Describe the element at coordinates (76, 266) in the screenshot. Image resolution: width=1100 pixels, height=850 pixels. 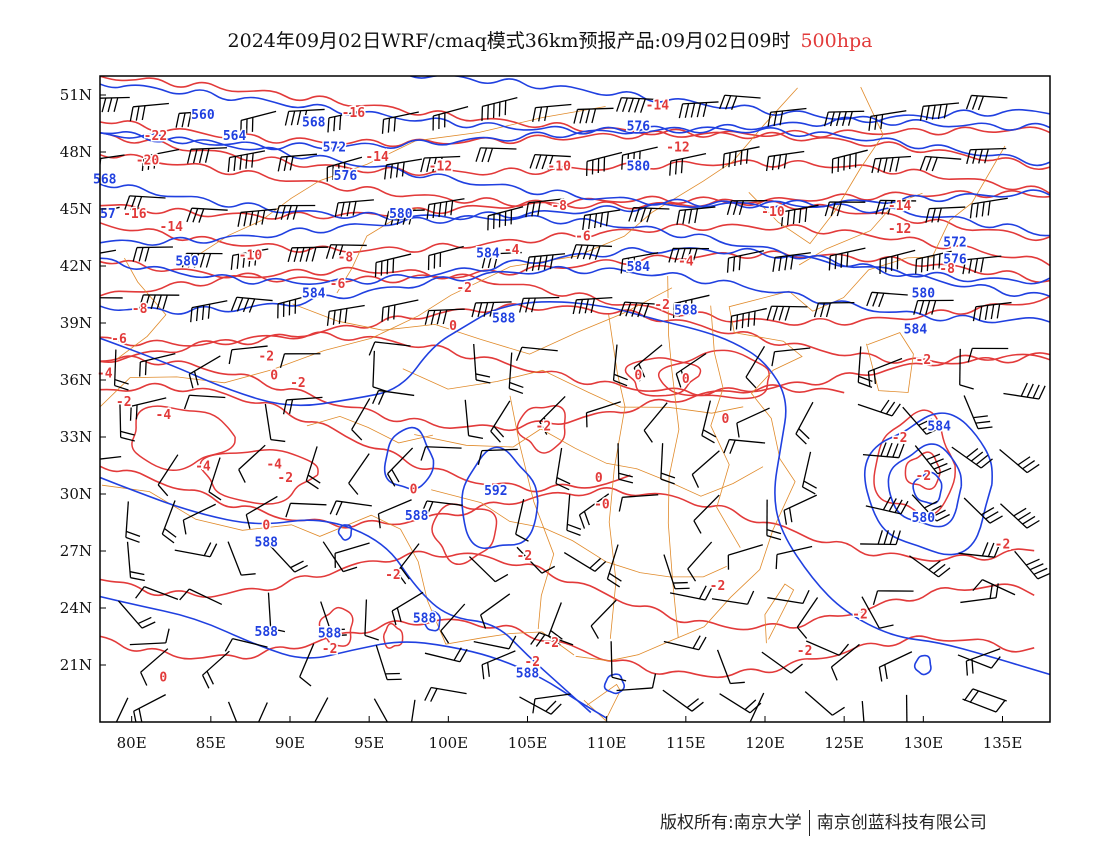
I see `lat-tick-label: 42N` at that location.